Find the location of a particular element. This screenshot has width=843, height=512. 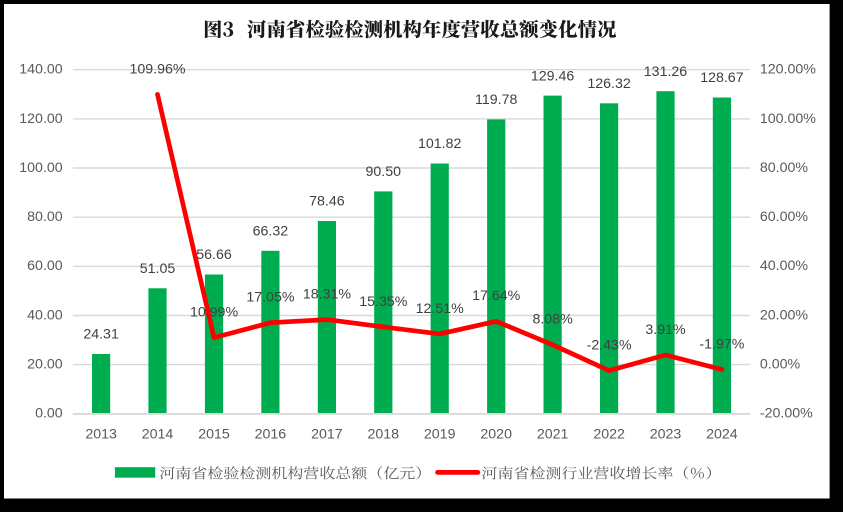

svg-text: 20.00% is located at coordinates (784, 315).